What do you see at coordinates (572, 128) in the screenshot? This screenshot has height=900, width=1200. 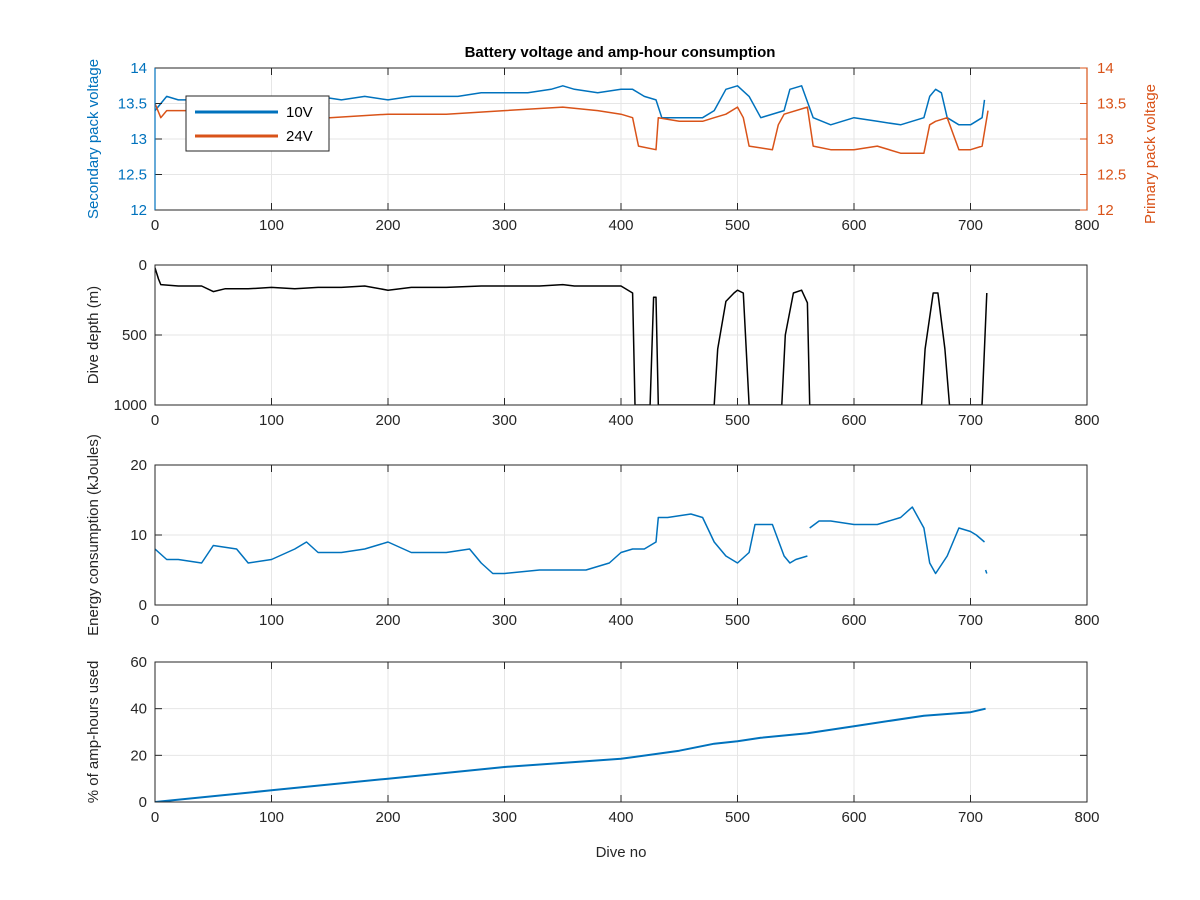 I see `series-line-24v` at bounding box center [572, 128].